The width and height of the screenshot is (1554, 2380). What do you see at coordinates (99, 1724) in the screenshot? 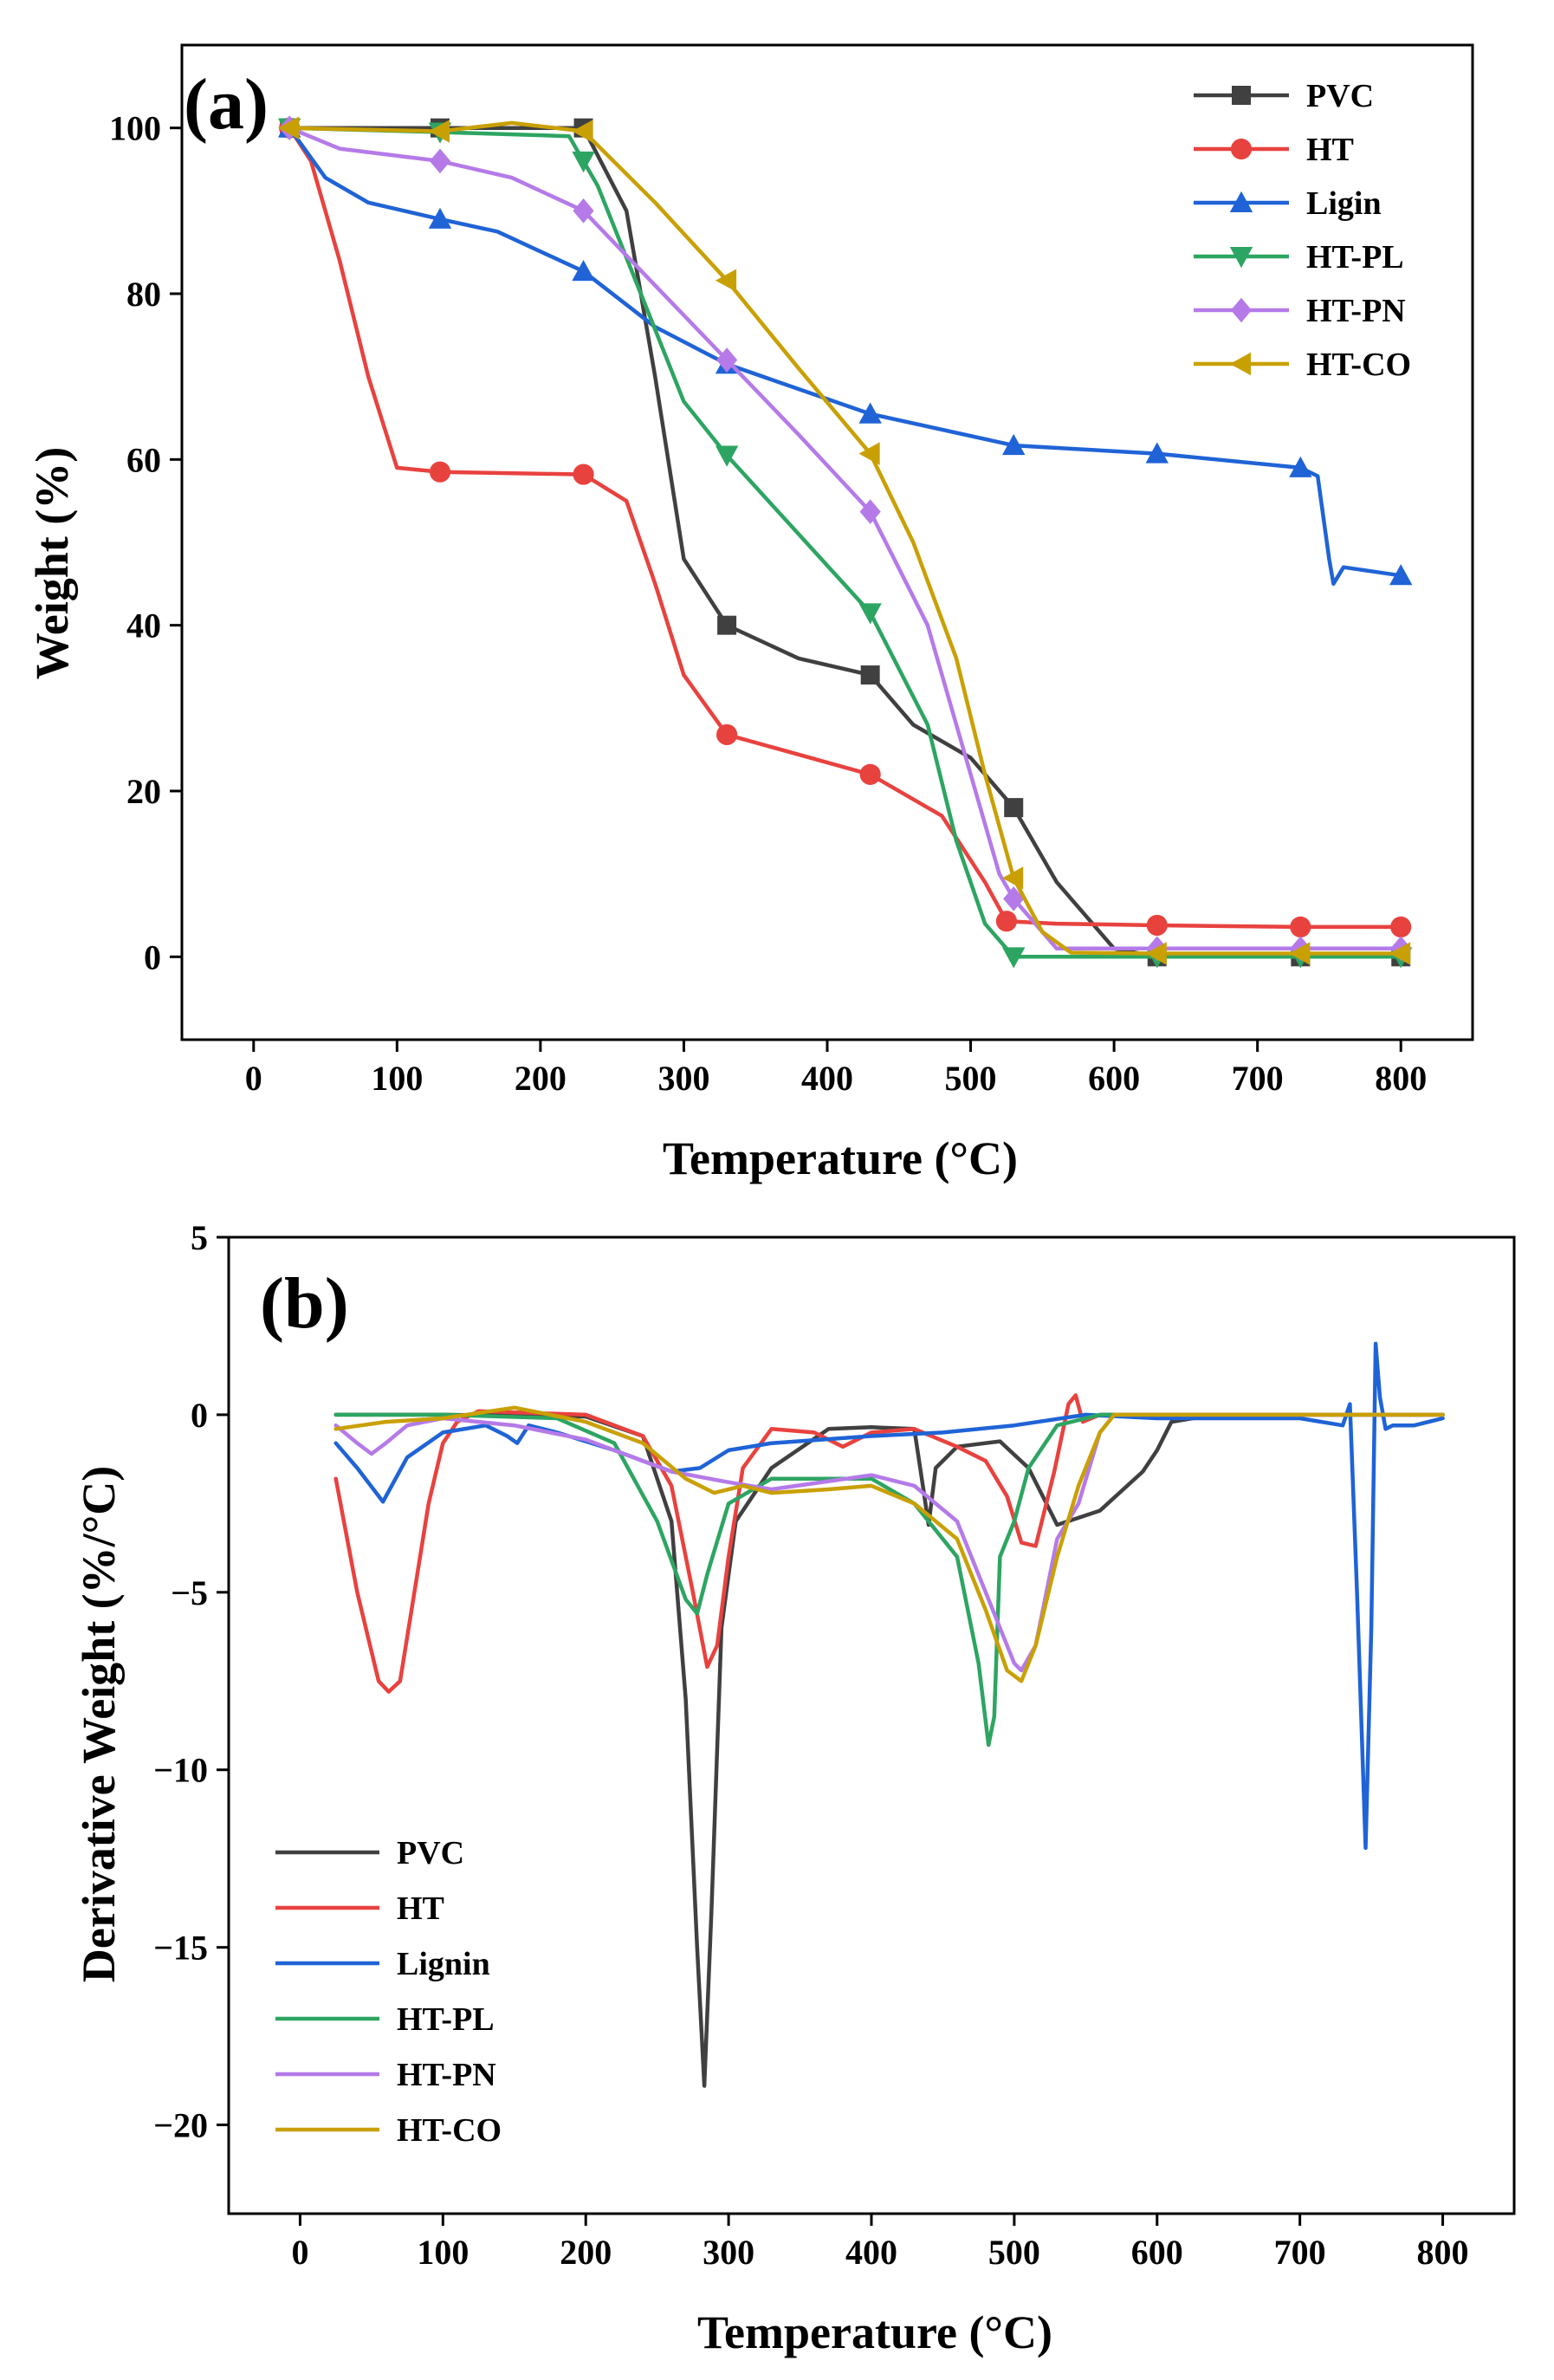
I see `panel-b-y-axis-title: Derivative Weight (%/°C)` at bounding box center [99, 1724].